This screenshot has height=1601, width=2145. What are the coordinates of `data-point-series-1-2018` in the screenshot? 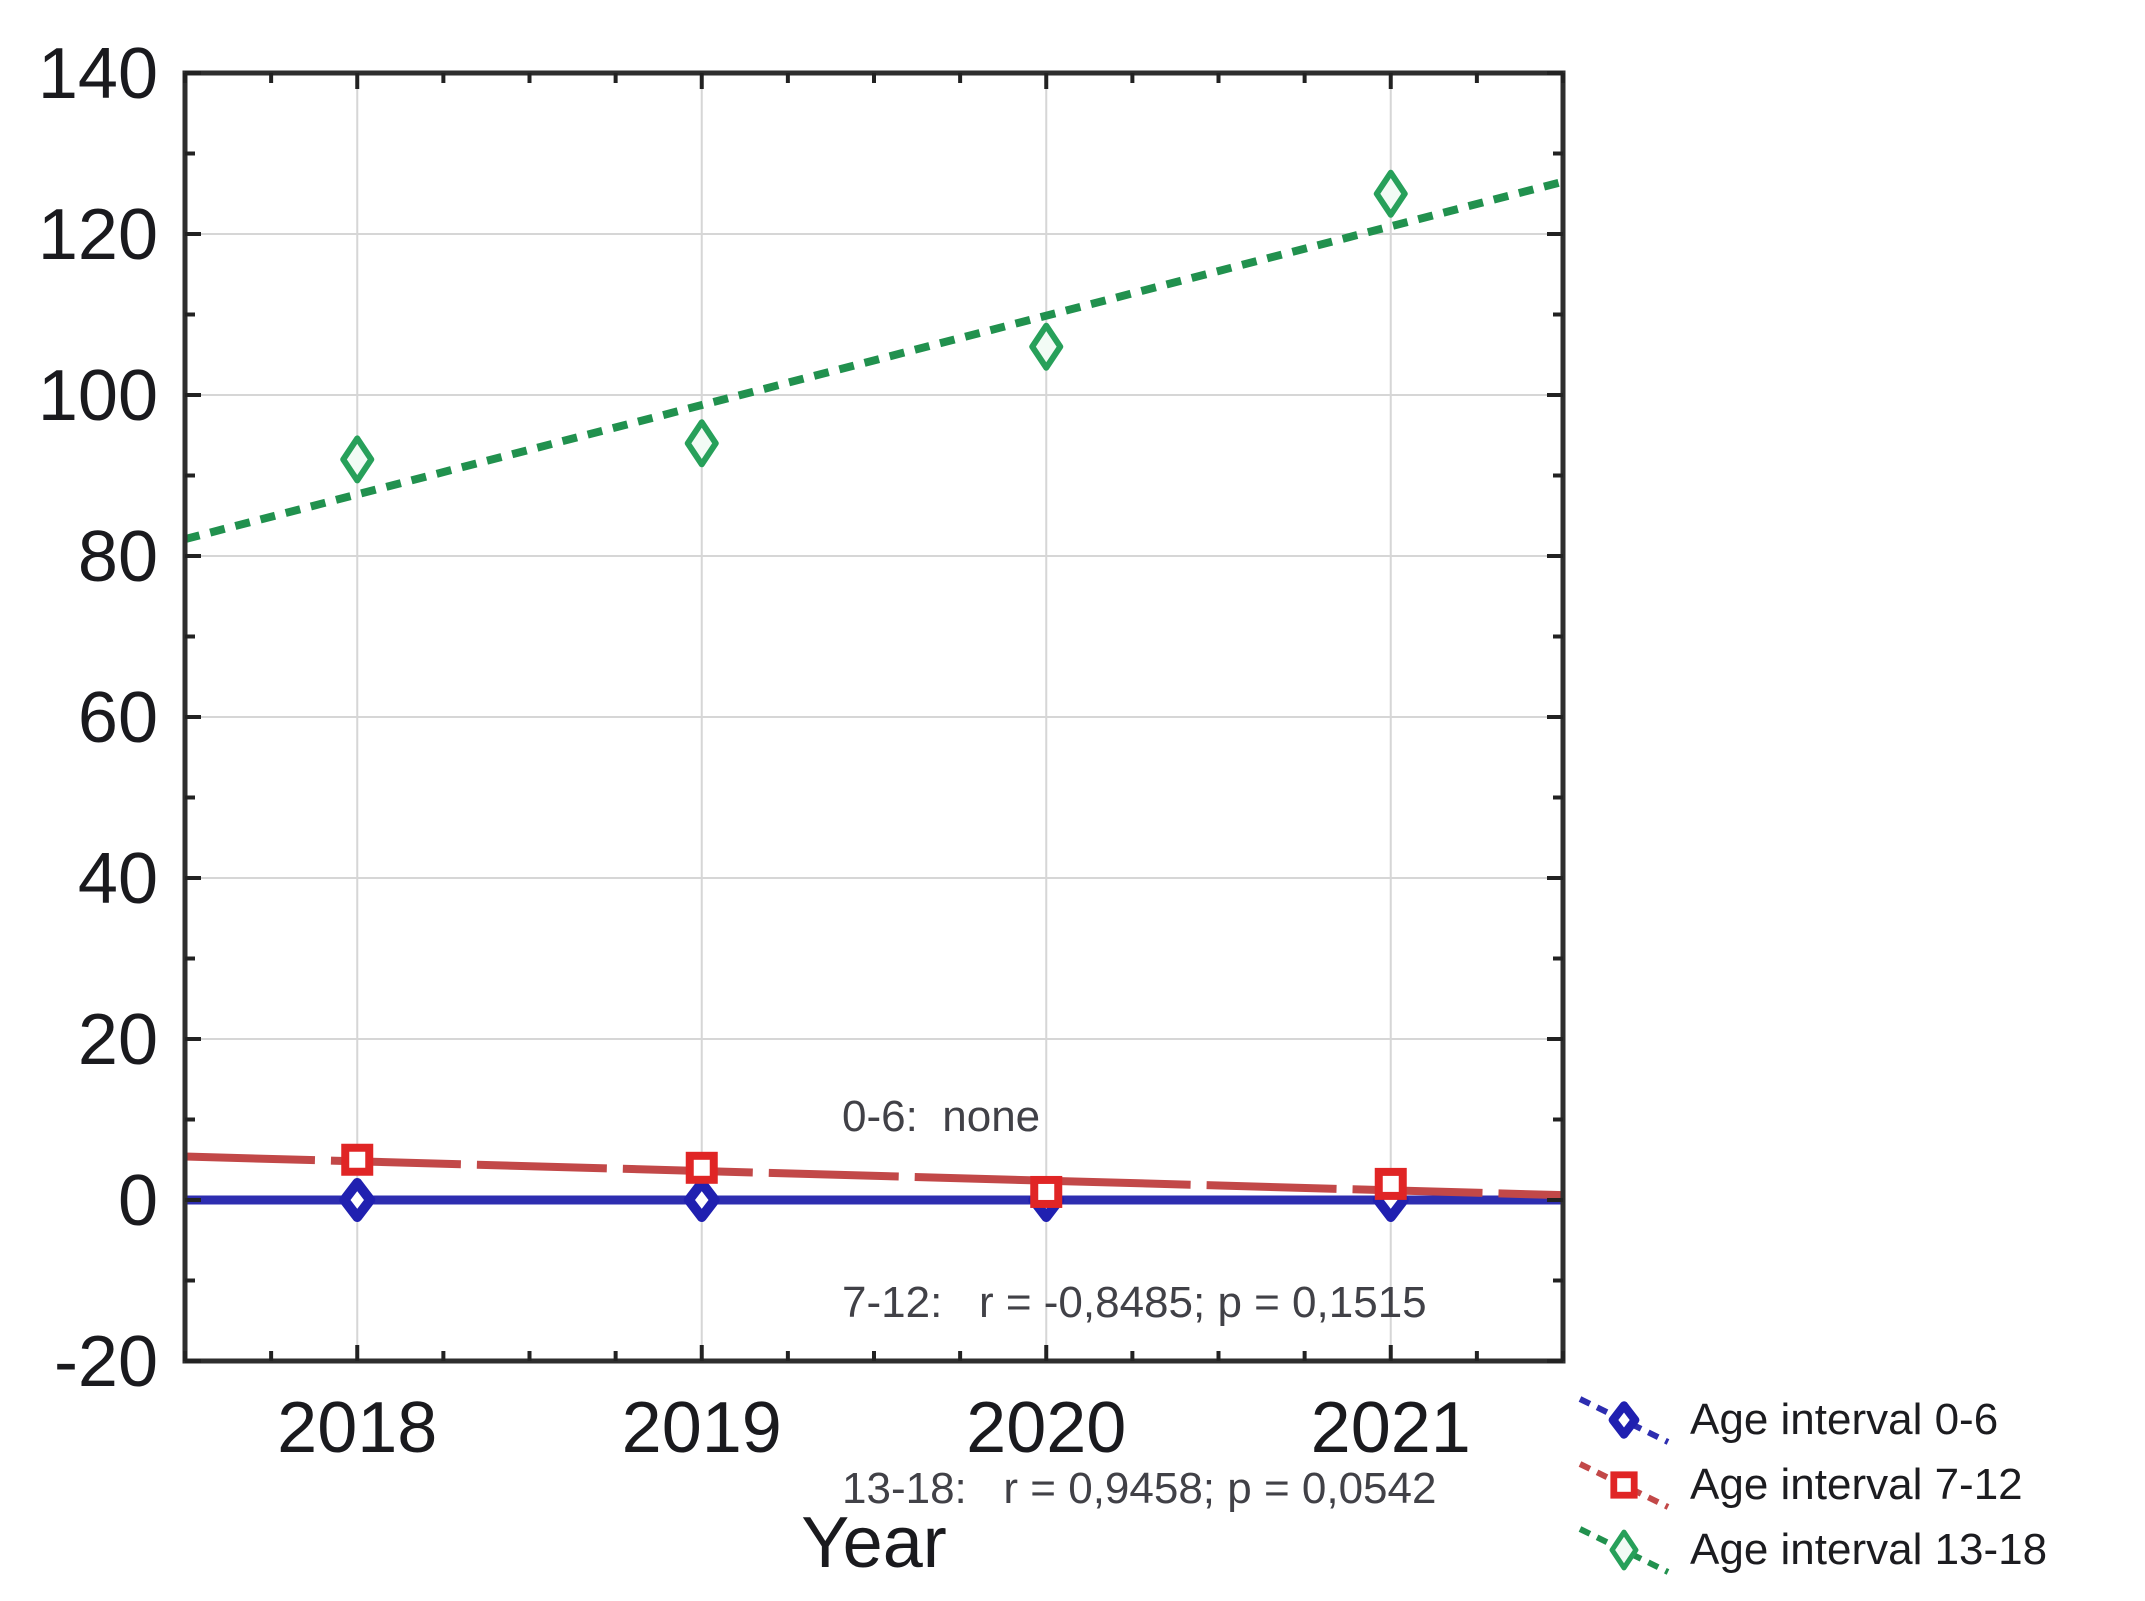 It's located at (357, 1159).